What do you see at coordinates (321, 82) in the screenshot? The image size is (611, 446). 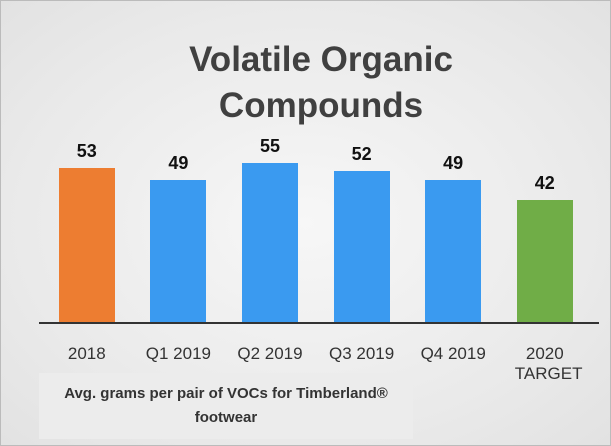 I see `chart-title: Volatile Organic Compounds` at bounding box center [321, 82].